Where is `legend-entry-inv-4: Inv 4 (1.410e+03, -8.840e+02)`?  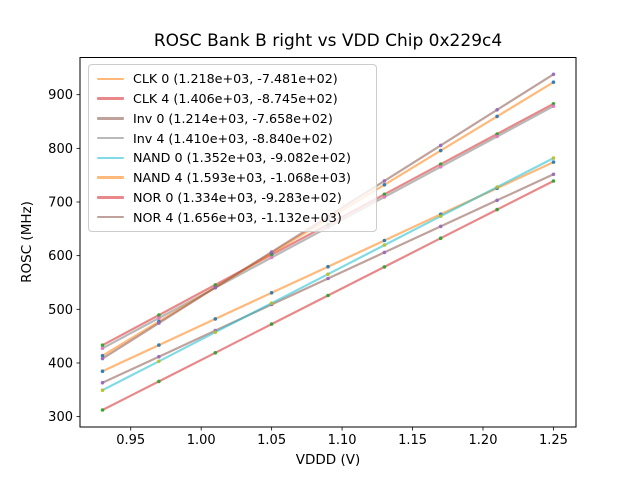 legend-entry-inv-4: Inv 4 (1.410e+03, -8.840e+02) is located at coordinates (233, 138).